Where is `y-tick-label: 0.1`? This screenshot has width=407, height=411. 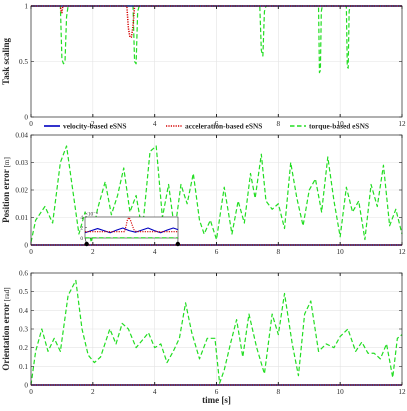 y-tick-label: 0.1 is located at coordinates (23, 367).